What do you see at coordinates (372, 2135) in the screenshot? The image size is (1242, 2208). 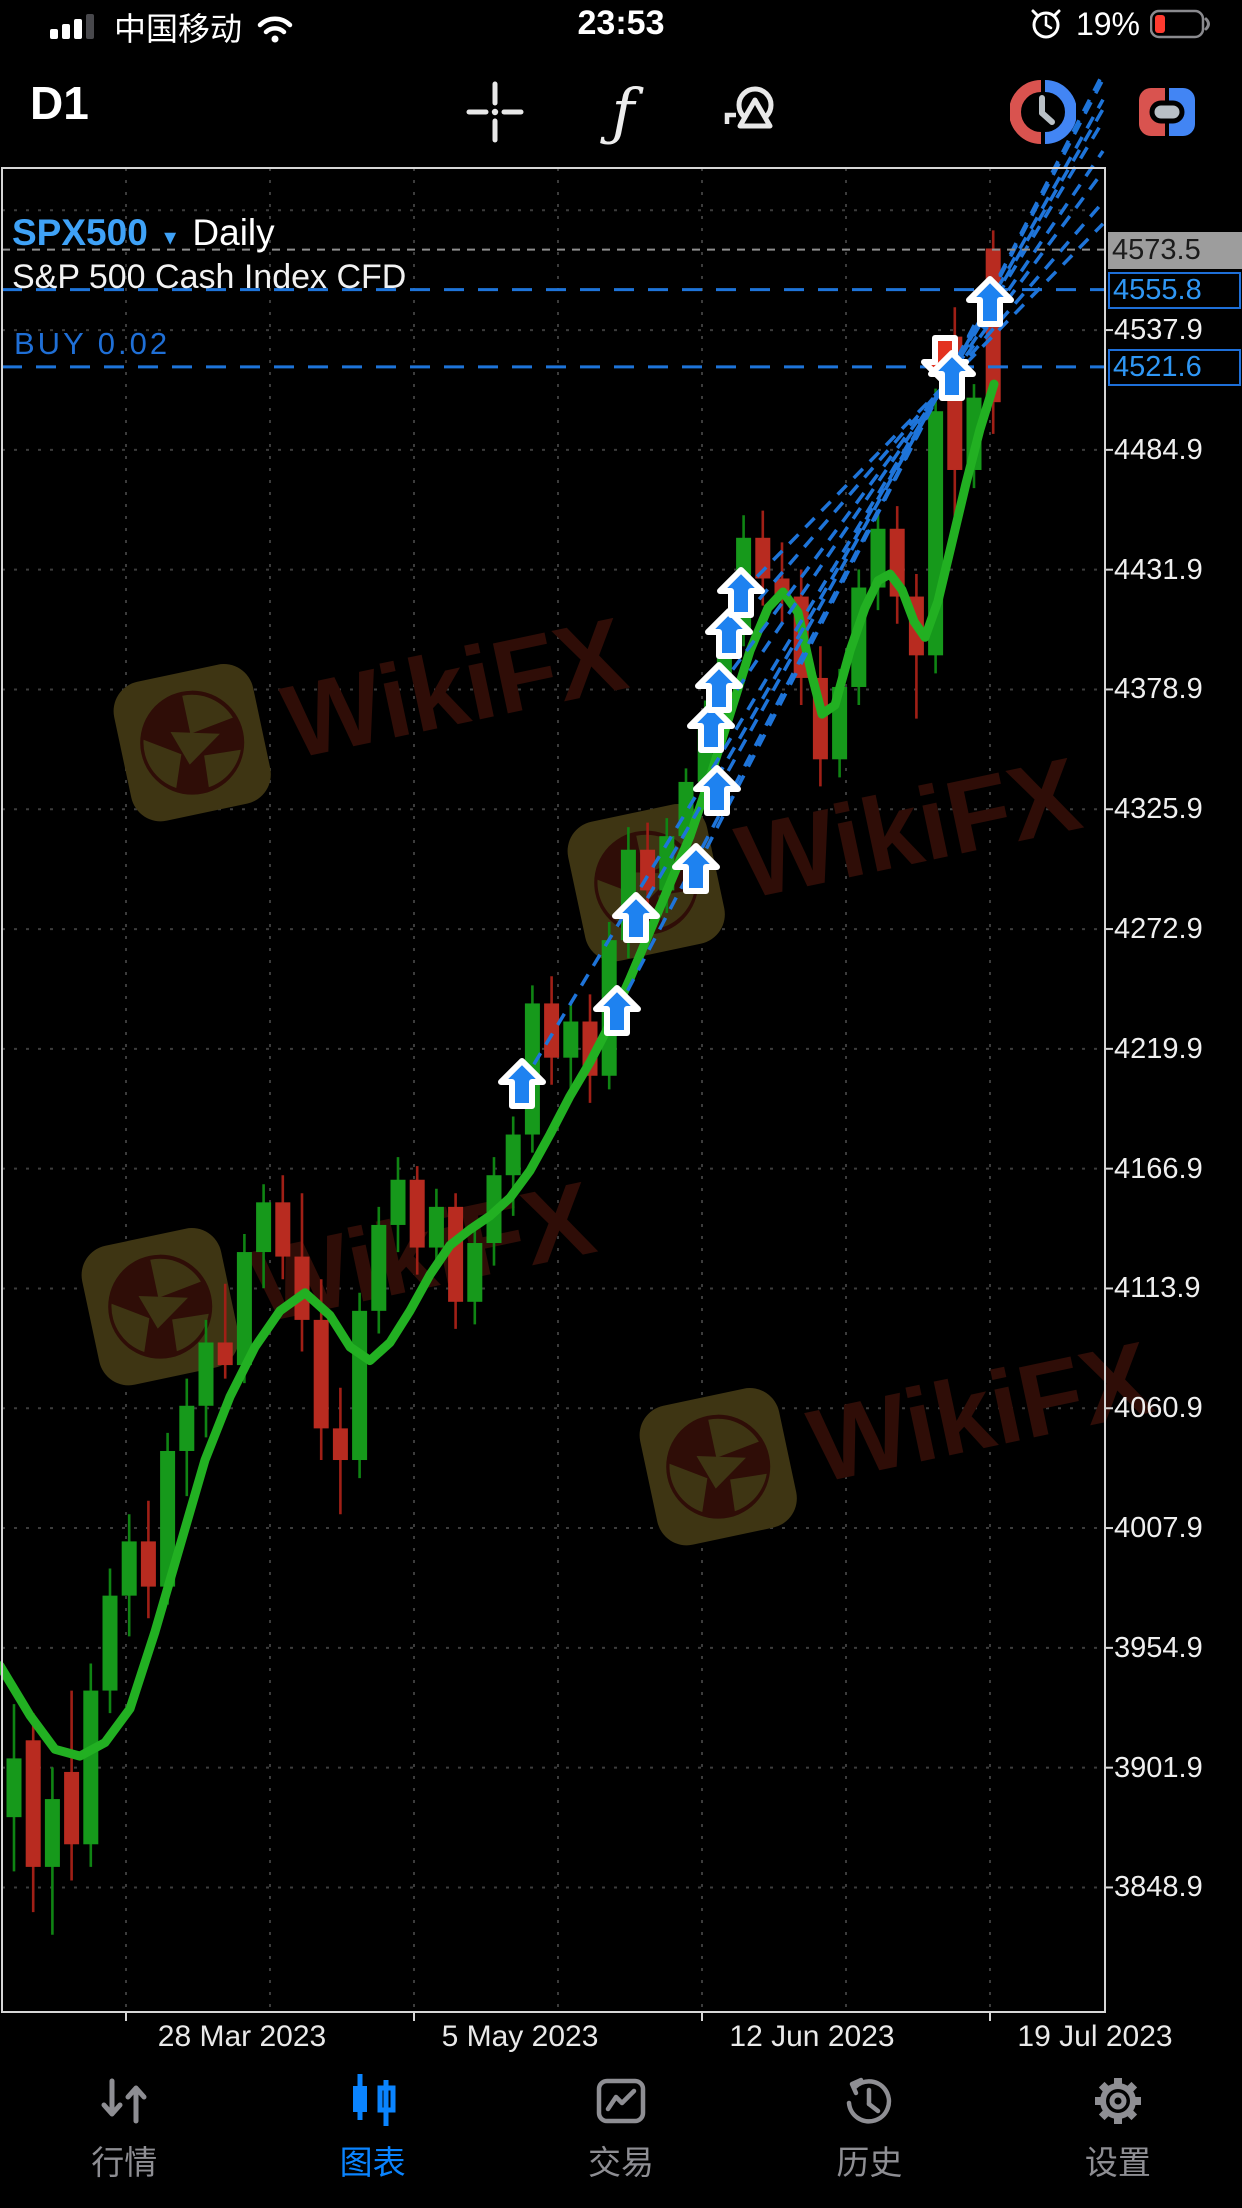 I see `tab-charts: 图表` at bounding box center [372, 2135].